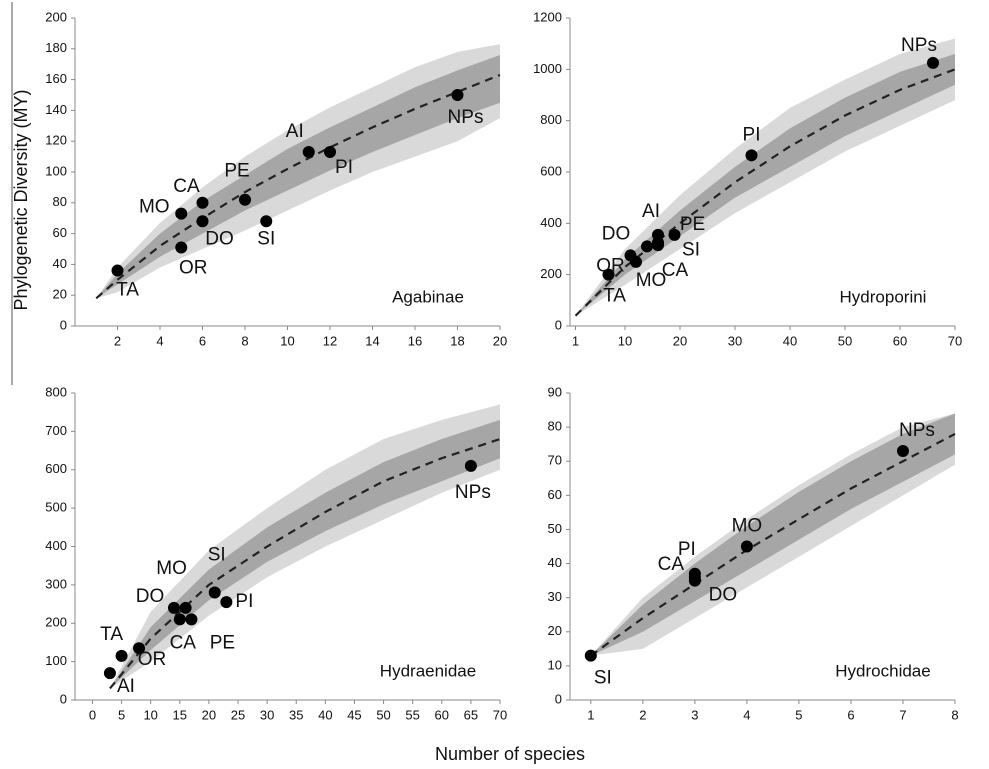  Describe the element at coordinates (471, 714) in the screenshot. I see `x-tick-label: 65` at that location.